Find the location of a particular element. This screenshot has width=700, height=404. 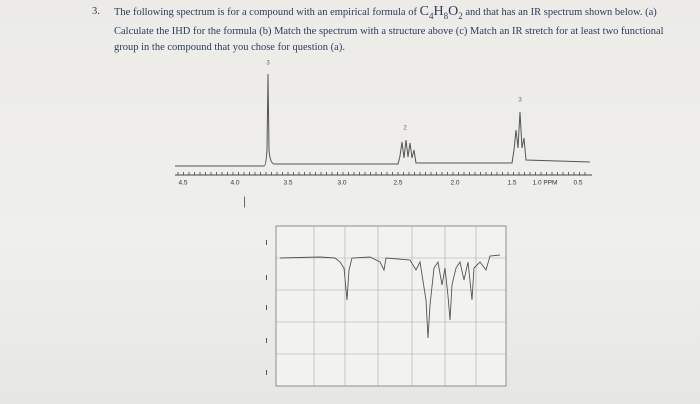

formula-subscript: 8 is located at coordinates (446, 15).